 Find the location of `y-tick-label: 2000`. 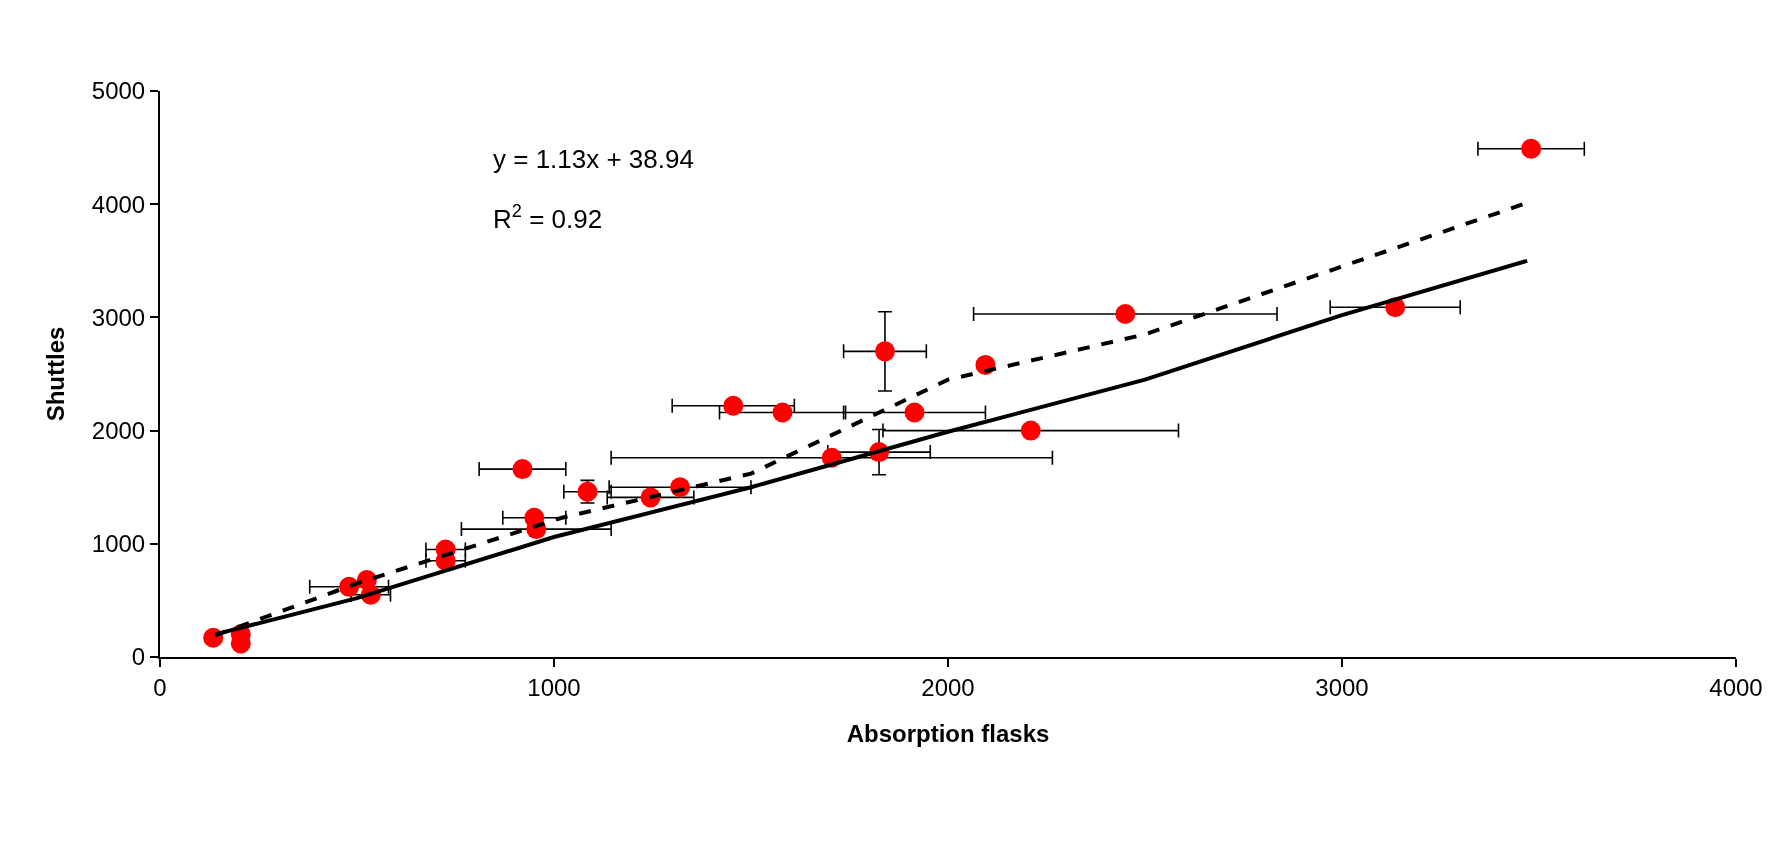

y-tick-label: 2000 is located at coordinates (118, 430).